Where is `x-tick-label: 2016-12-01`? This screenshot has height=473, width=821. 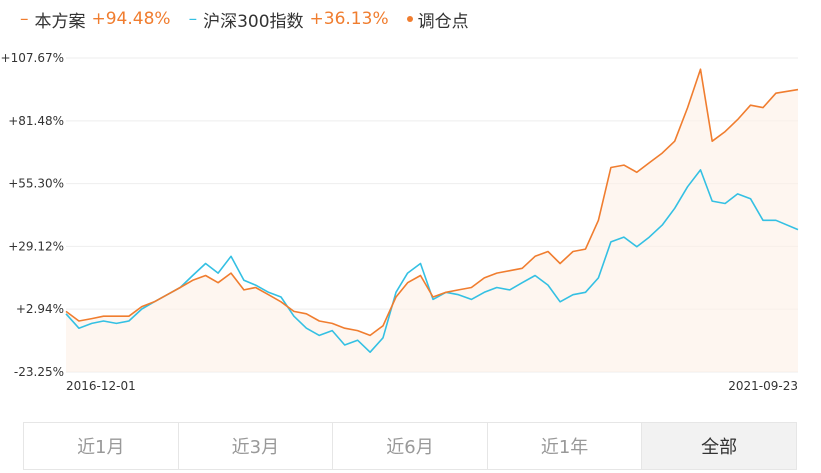 x-tick-label: 2016-12-01 is located at coordinates (101, 386).